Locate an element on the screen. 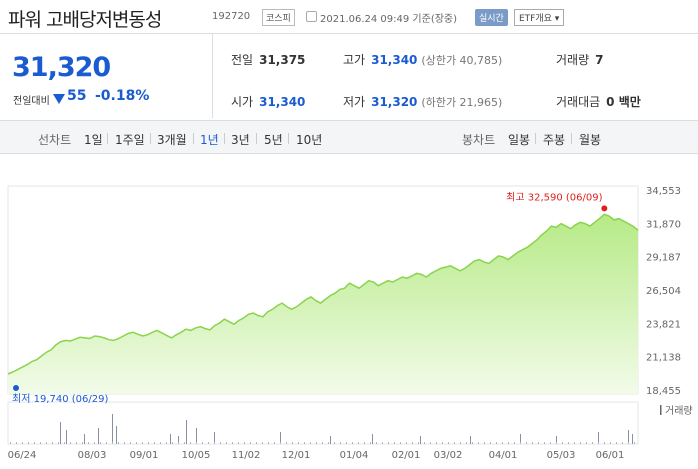  period-3m: 3개월 is located at coordinates (172, 140).